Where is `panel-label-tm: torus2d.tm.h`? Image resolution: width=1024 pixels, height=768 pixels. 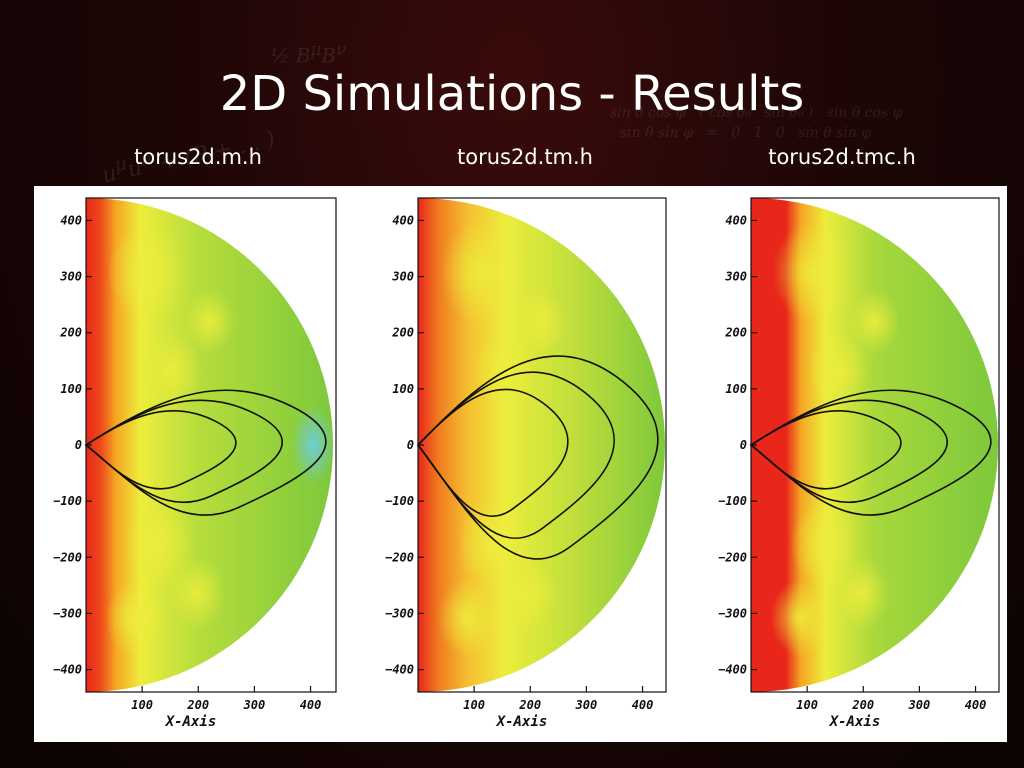 panel-label-tm: torus2d.tm.h is located at coordinates (524, 157).